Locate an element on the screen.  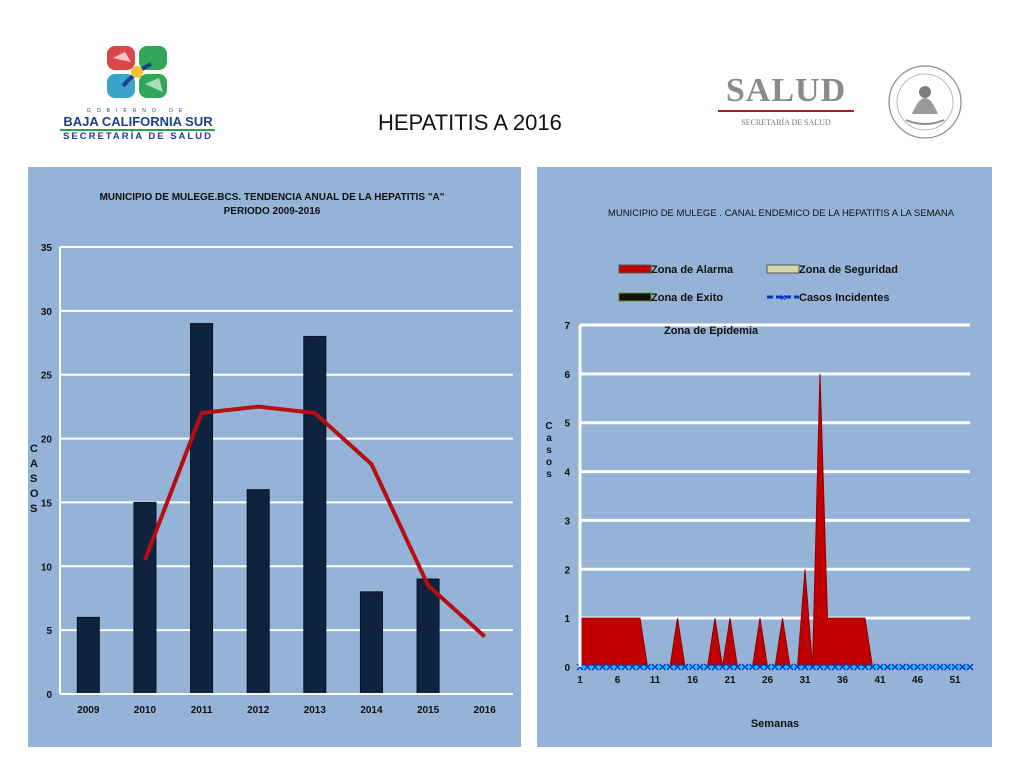
chart2-legend-marker: × is located at coordinates (783, 298).